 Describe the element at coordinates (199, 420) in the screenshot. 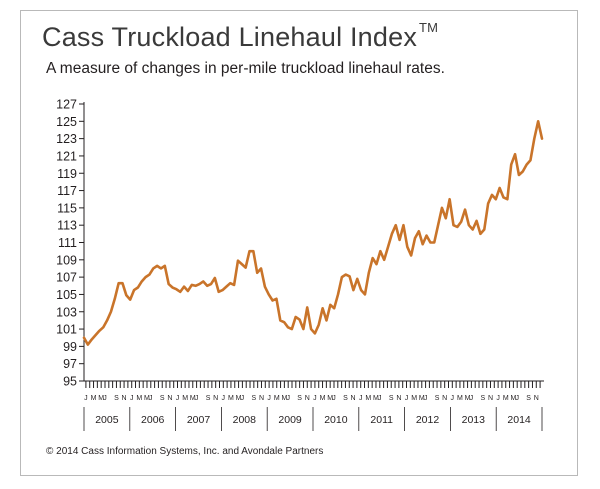

I see `x-year-label: 2007` at that location.